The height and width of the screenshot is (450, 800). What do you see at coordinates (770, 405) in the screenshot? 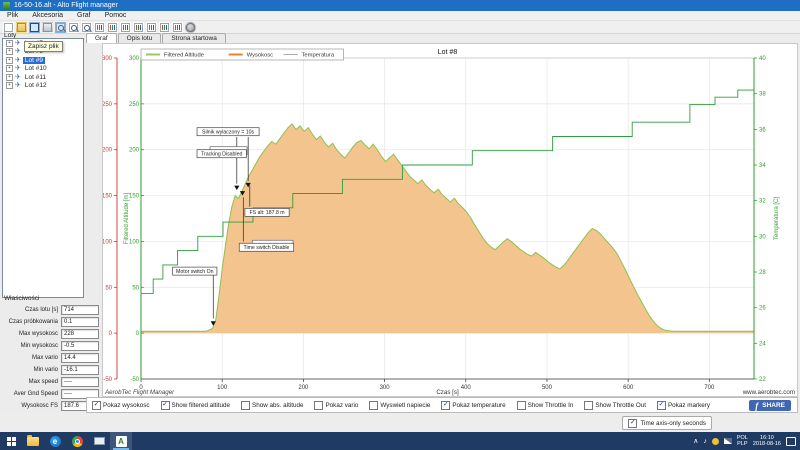
I see `facebook-share-button: f SHARE` at bounding box center [770, 405].